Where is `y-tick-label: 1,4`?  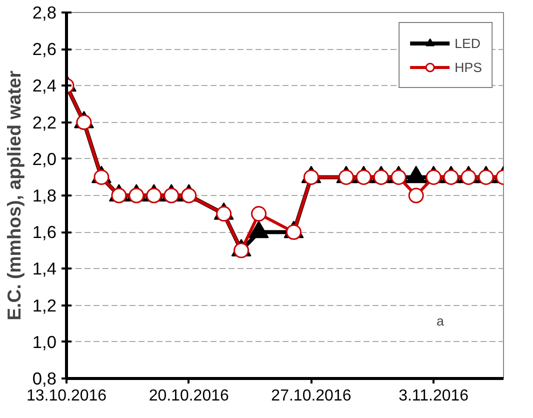 y-tick-label: 1,4 is located at coordinates (44, 268).